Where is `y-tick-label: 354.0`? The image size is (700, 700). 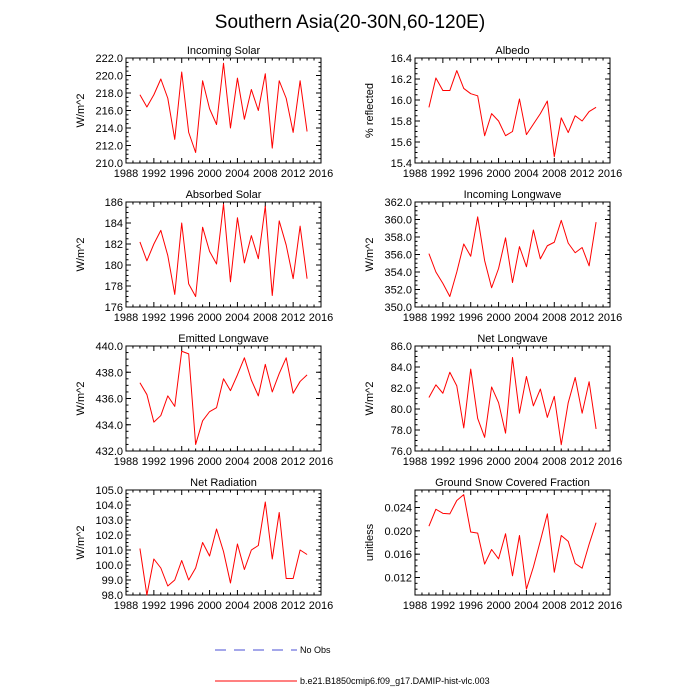
y-tick-label: 354.0 is located at coordinates (398, 273).